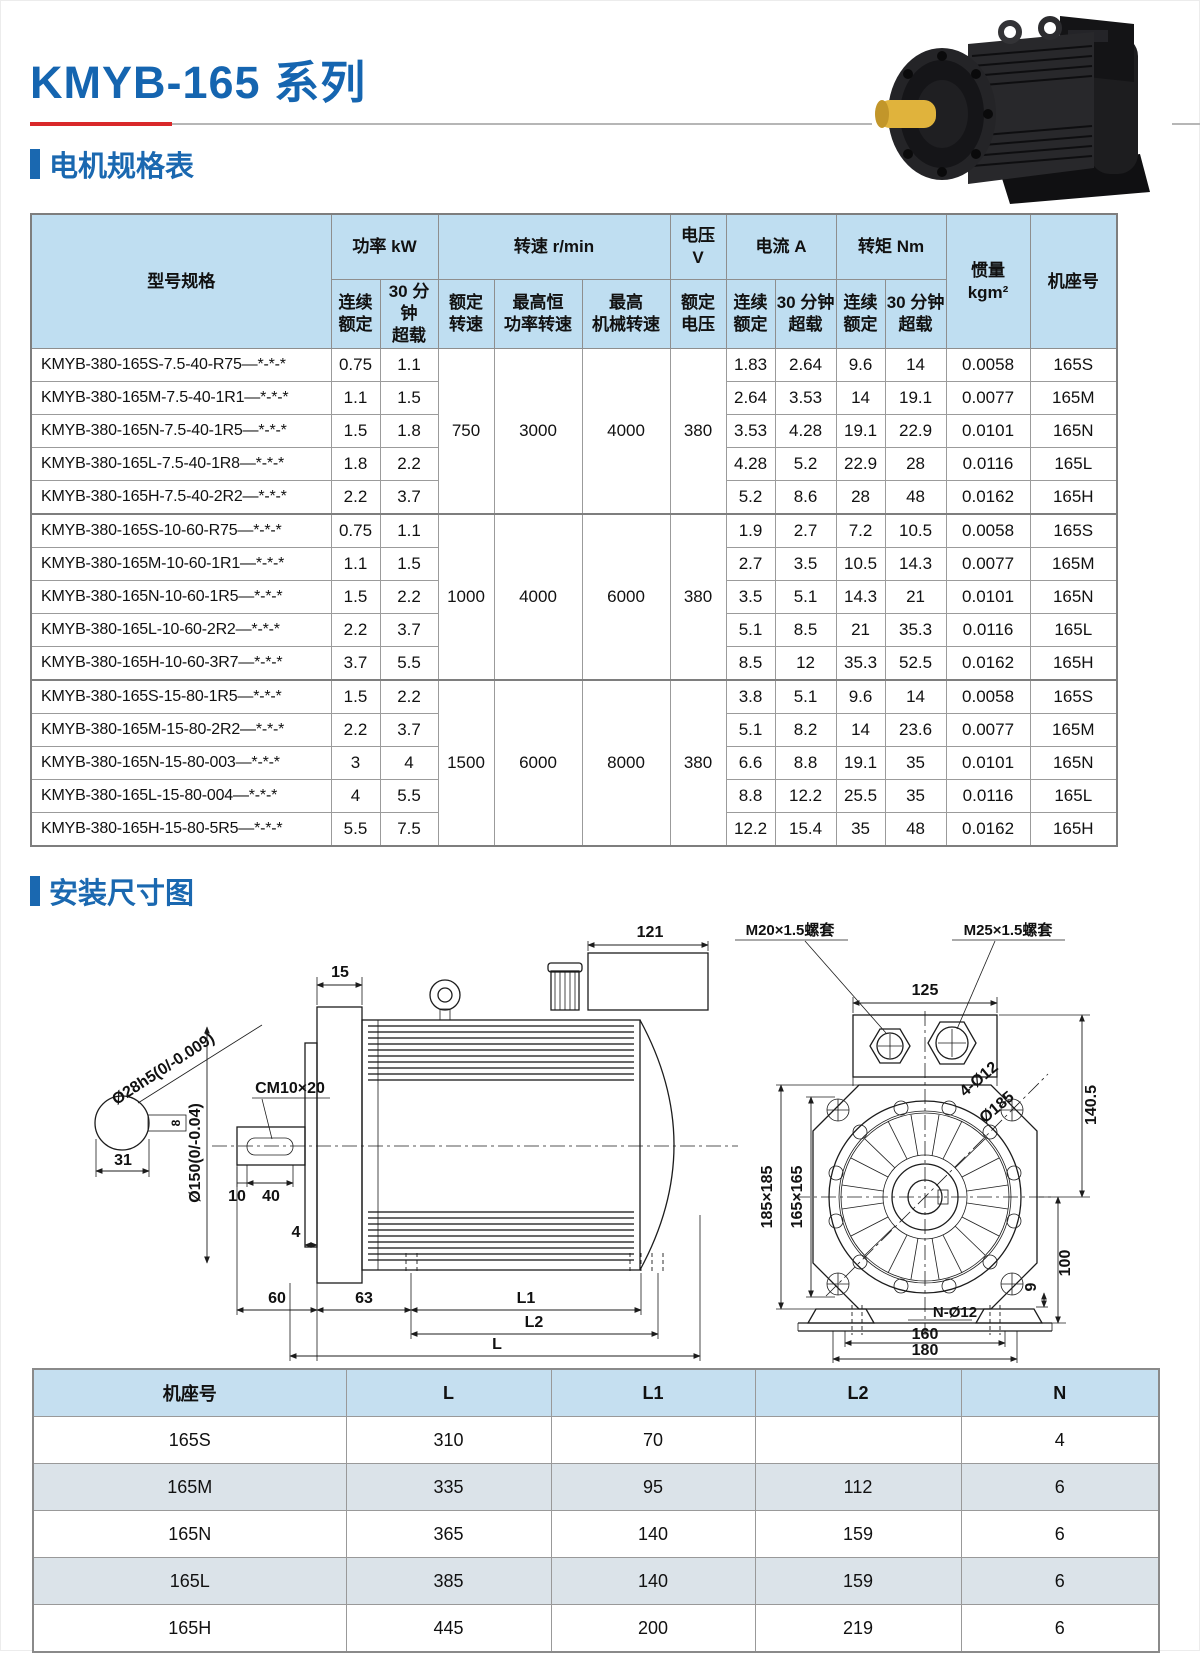  I want to click on title-rule-gray, so click(686, 124).